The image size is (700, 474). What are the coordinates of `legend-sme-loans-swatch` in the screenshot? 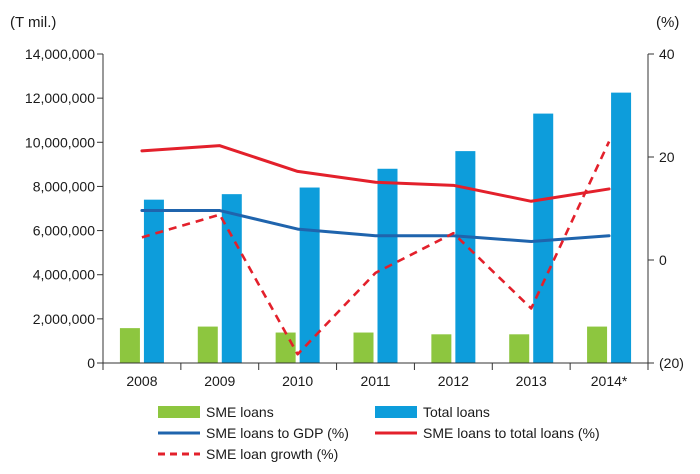 It's located at (179, 412).